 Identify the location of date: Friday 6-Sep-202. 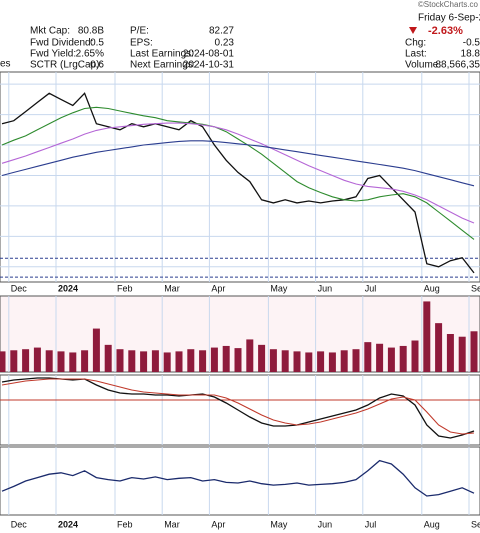
(449, 18).